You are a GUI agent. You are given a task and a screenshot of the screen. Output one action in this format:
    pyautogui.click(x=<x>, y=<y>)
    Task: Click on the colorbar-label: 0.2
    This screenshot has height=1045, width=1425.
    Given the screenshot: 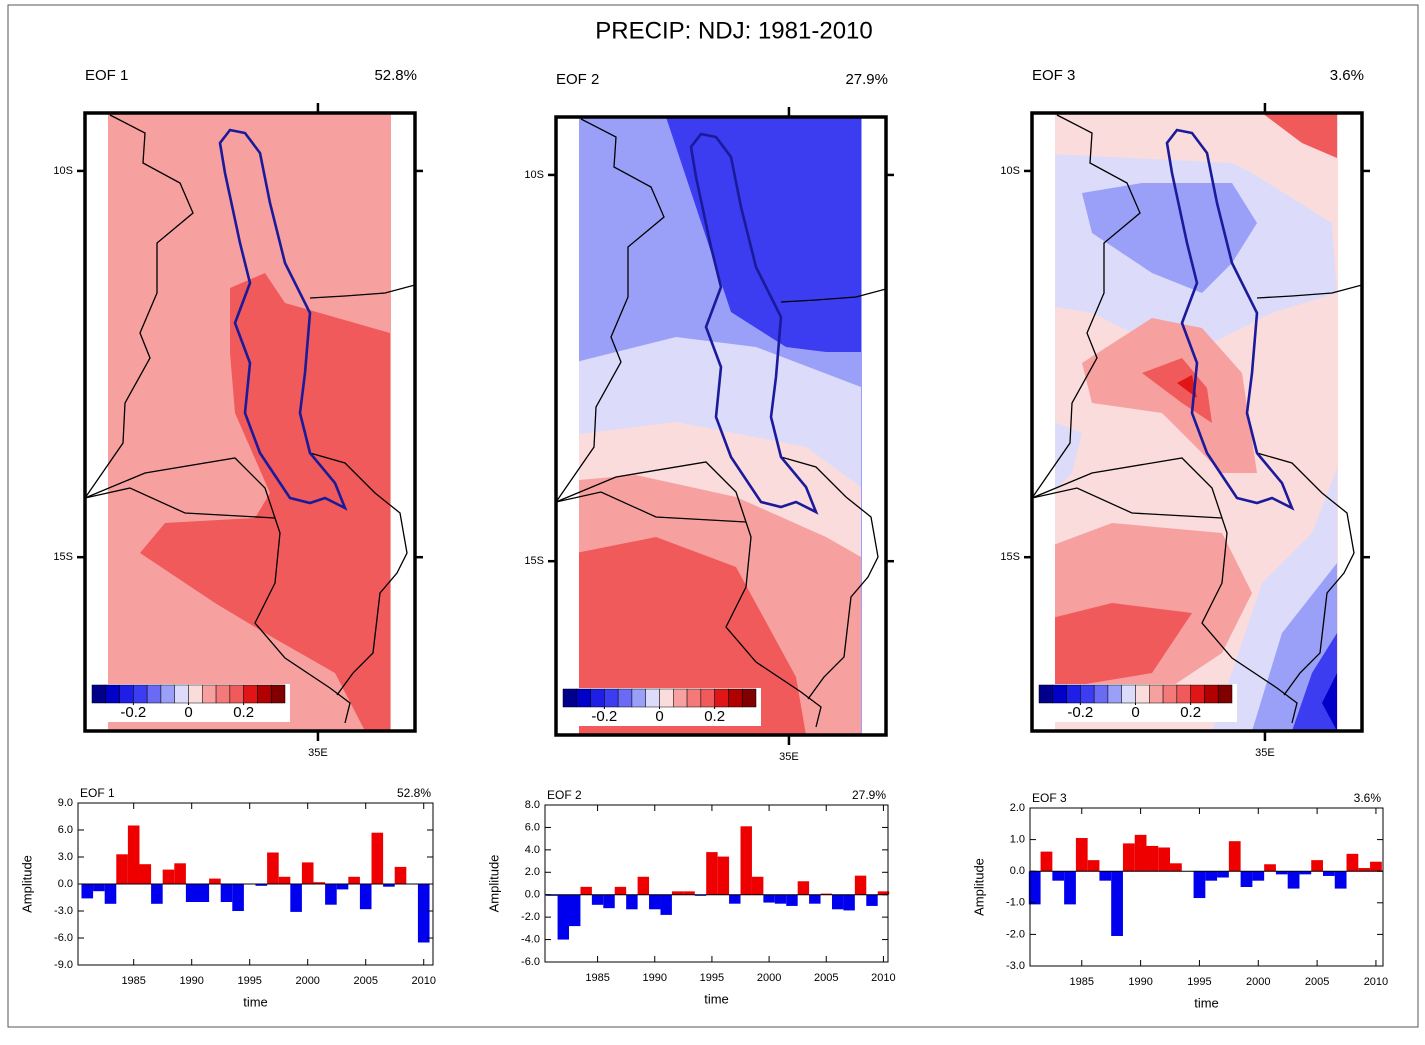 What is the action you would take?
    pyautogui.click(x=1190, y=712)
    